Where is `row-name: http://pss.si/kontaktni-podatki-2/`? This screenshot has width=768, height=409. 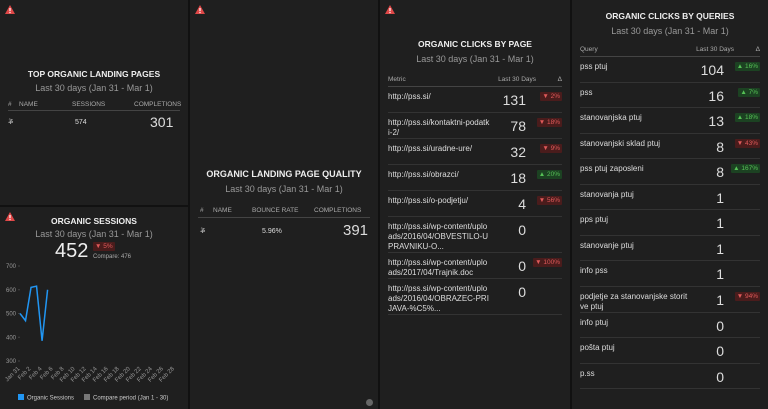
row-name: http://pss.si/kontaktni-podatki-2/ is located at coordinates (439, 127).